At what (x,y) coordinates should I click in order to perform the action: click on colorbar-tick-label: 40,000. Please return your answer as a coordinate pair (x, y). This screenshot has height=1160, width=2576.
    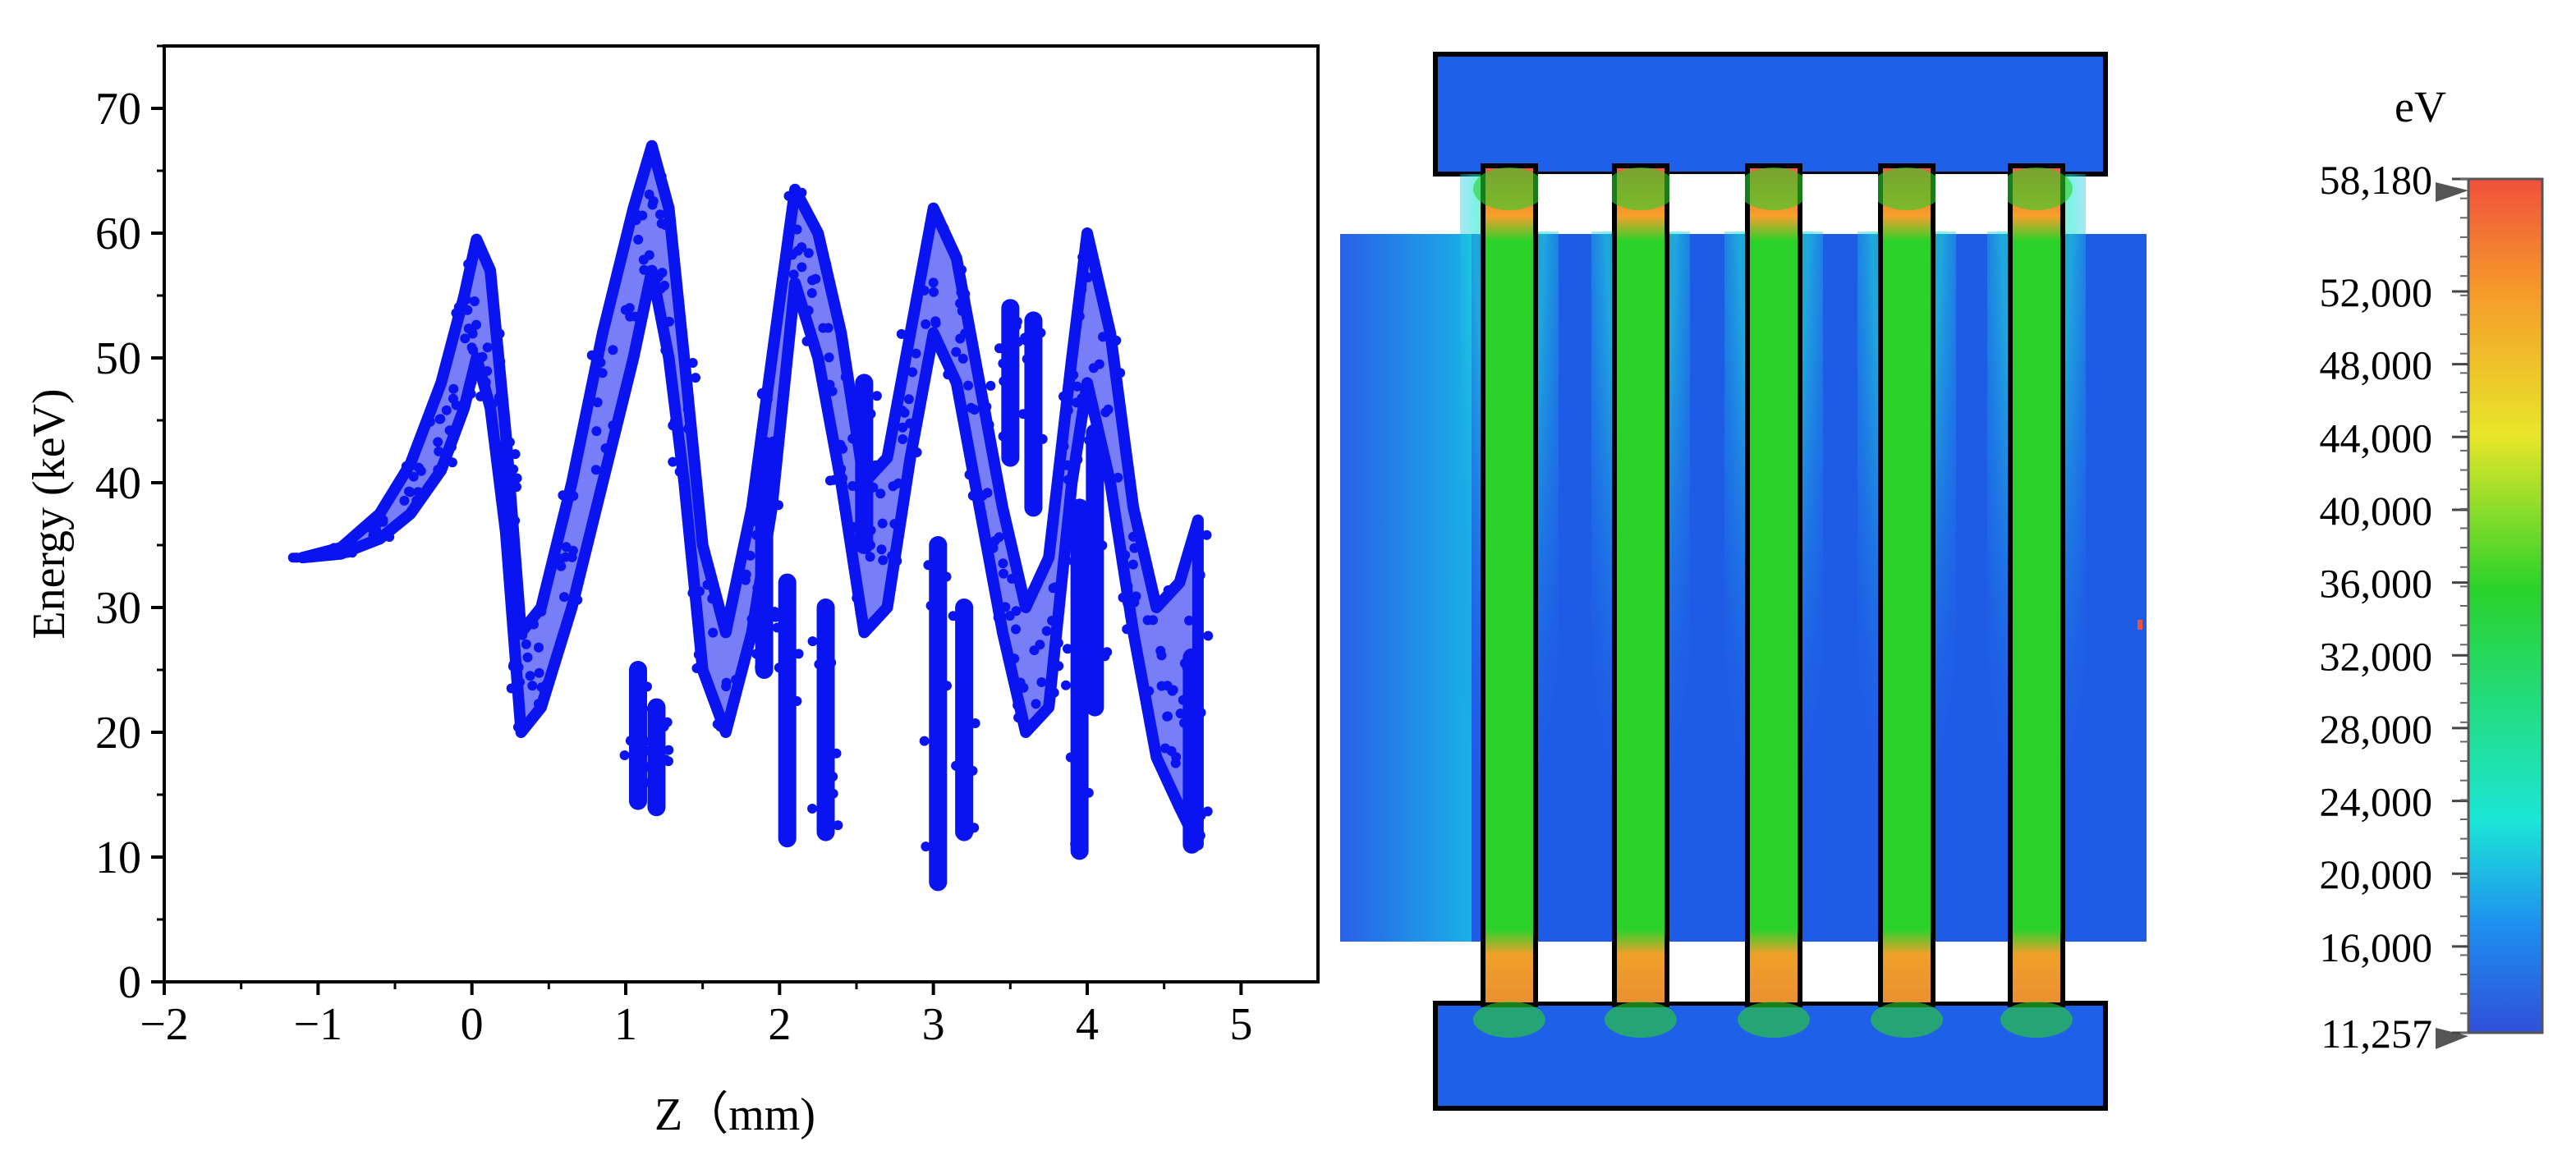
    Looking at the image, I should click on (2376, 511).